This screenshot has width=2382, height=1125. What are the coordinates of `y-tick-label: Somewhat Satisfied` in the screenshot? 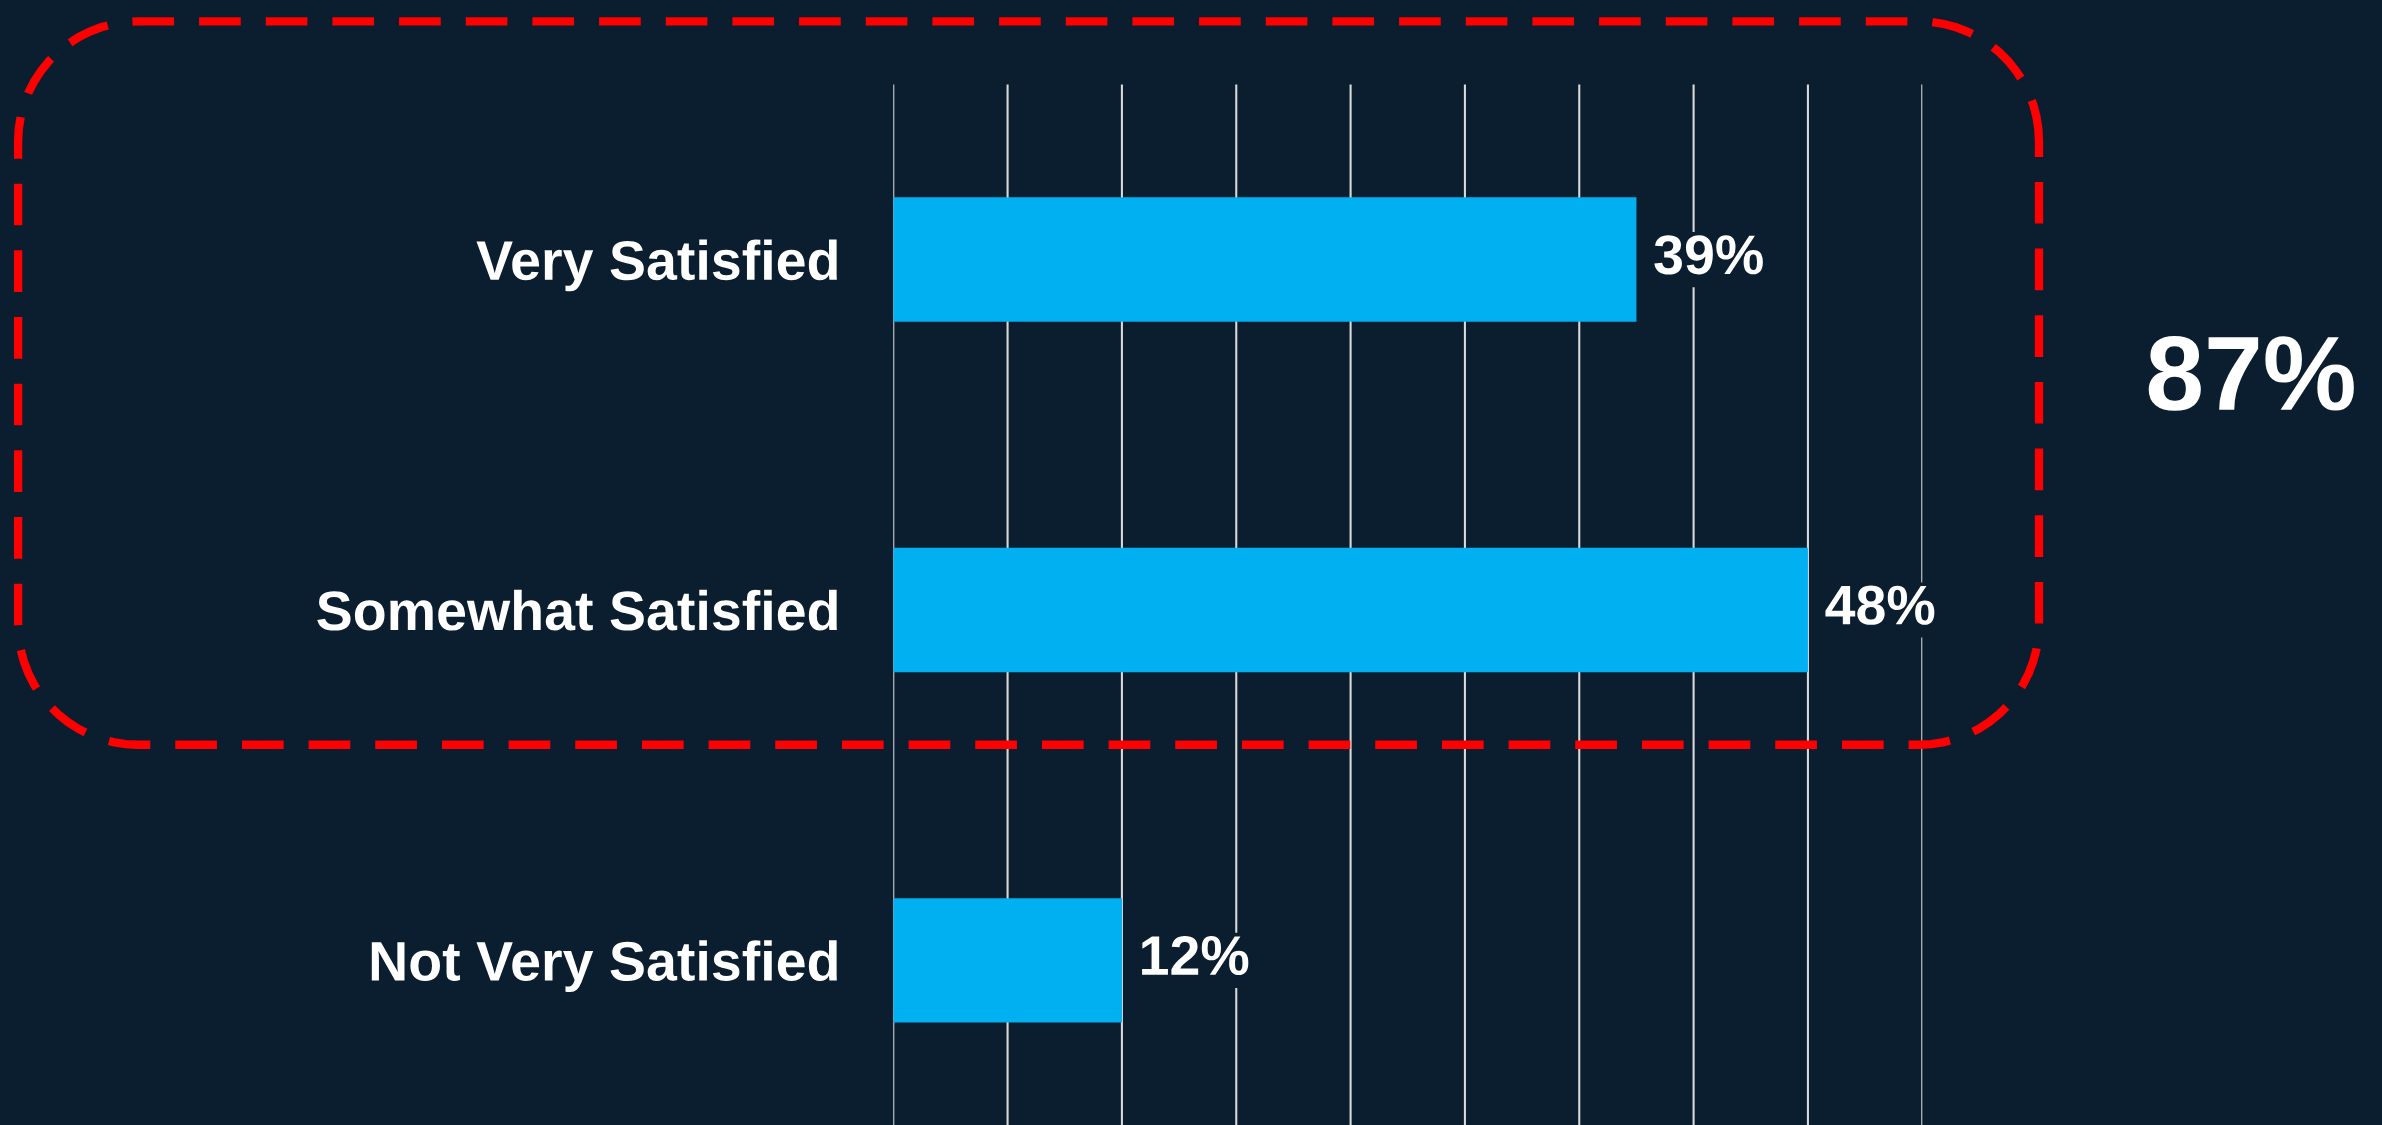 It's located at (577, 610).